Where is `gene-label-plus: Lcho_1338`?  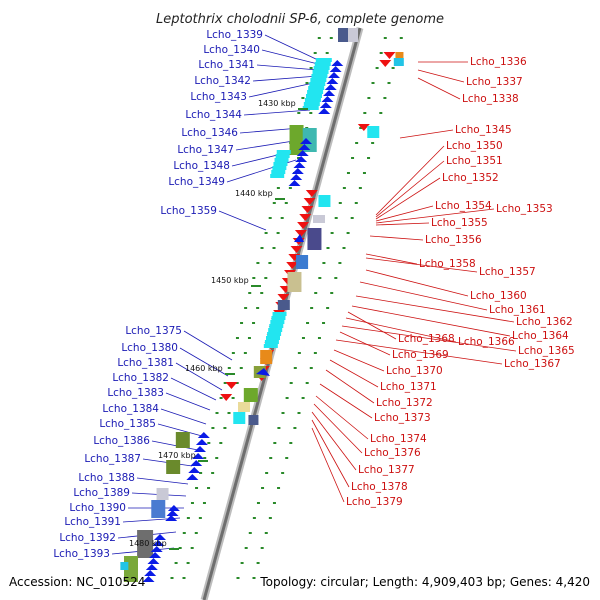 gene-label-plus: Lcho_1338 is located at coordinates (490, 99).